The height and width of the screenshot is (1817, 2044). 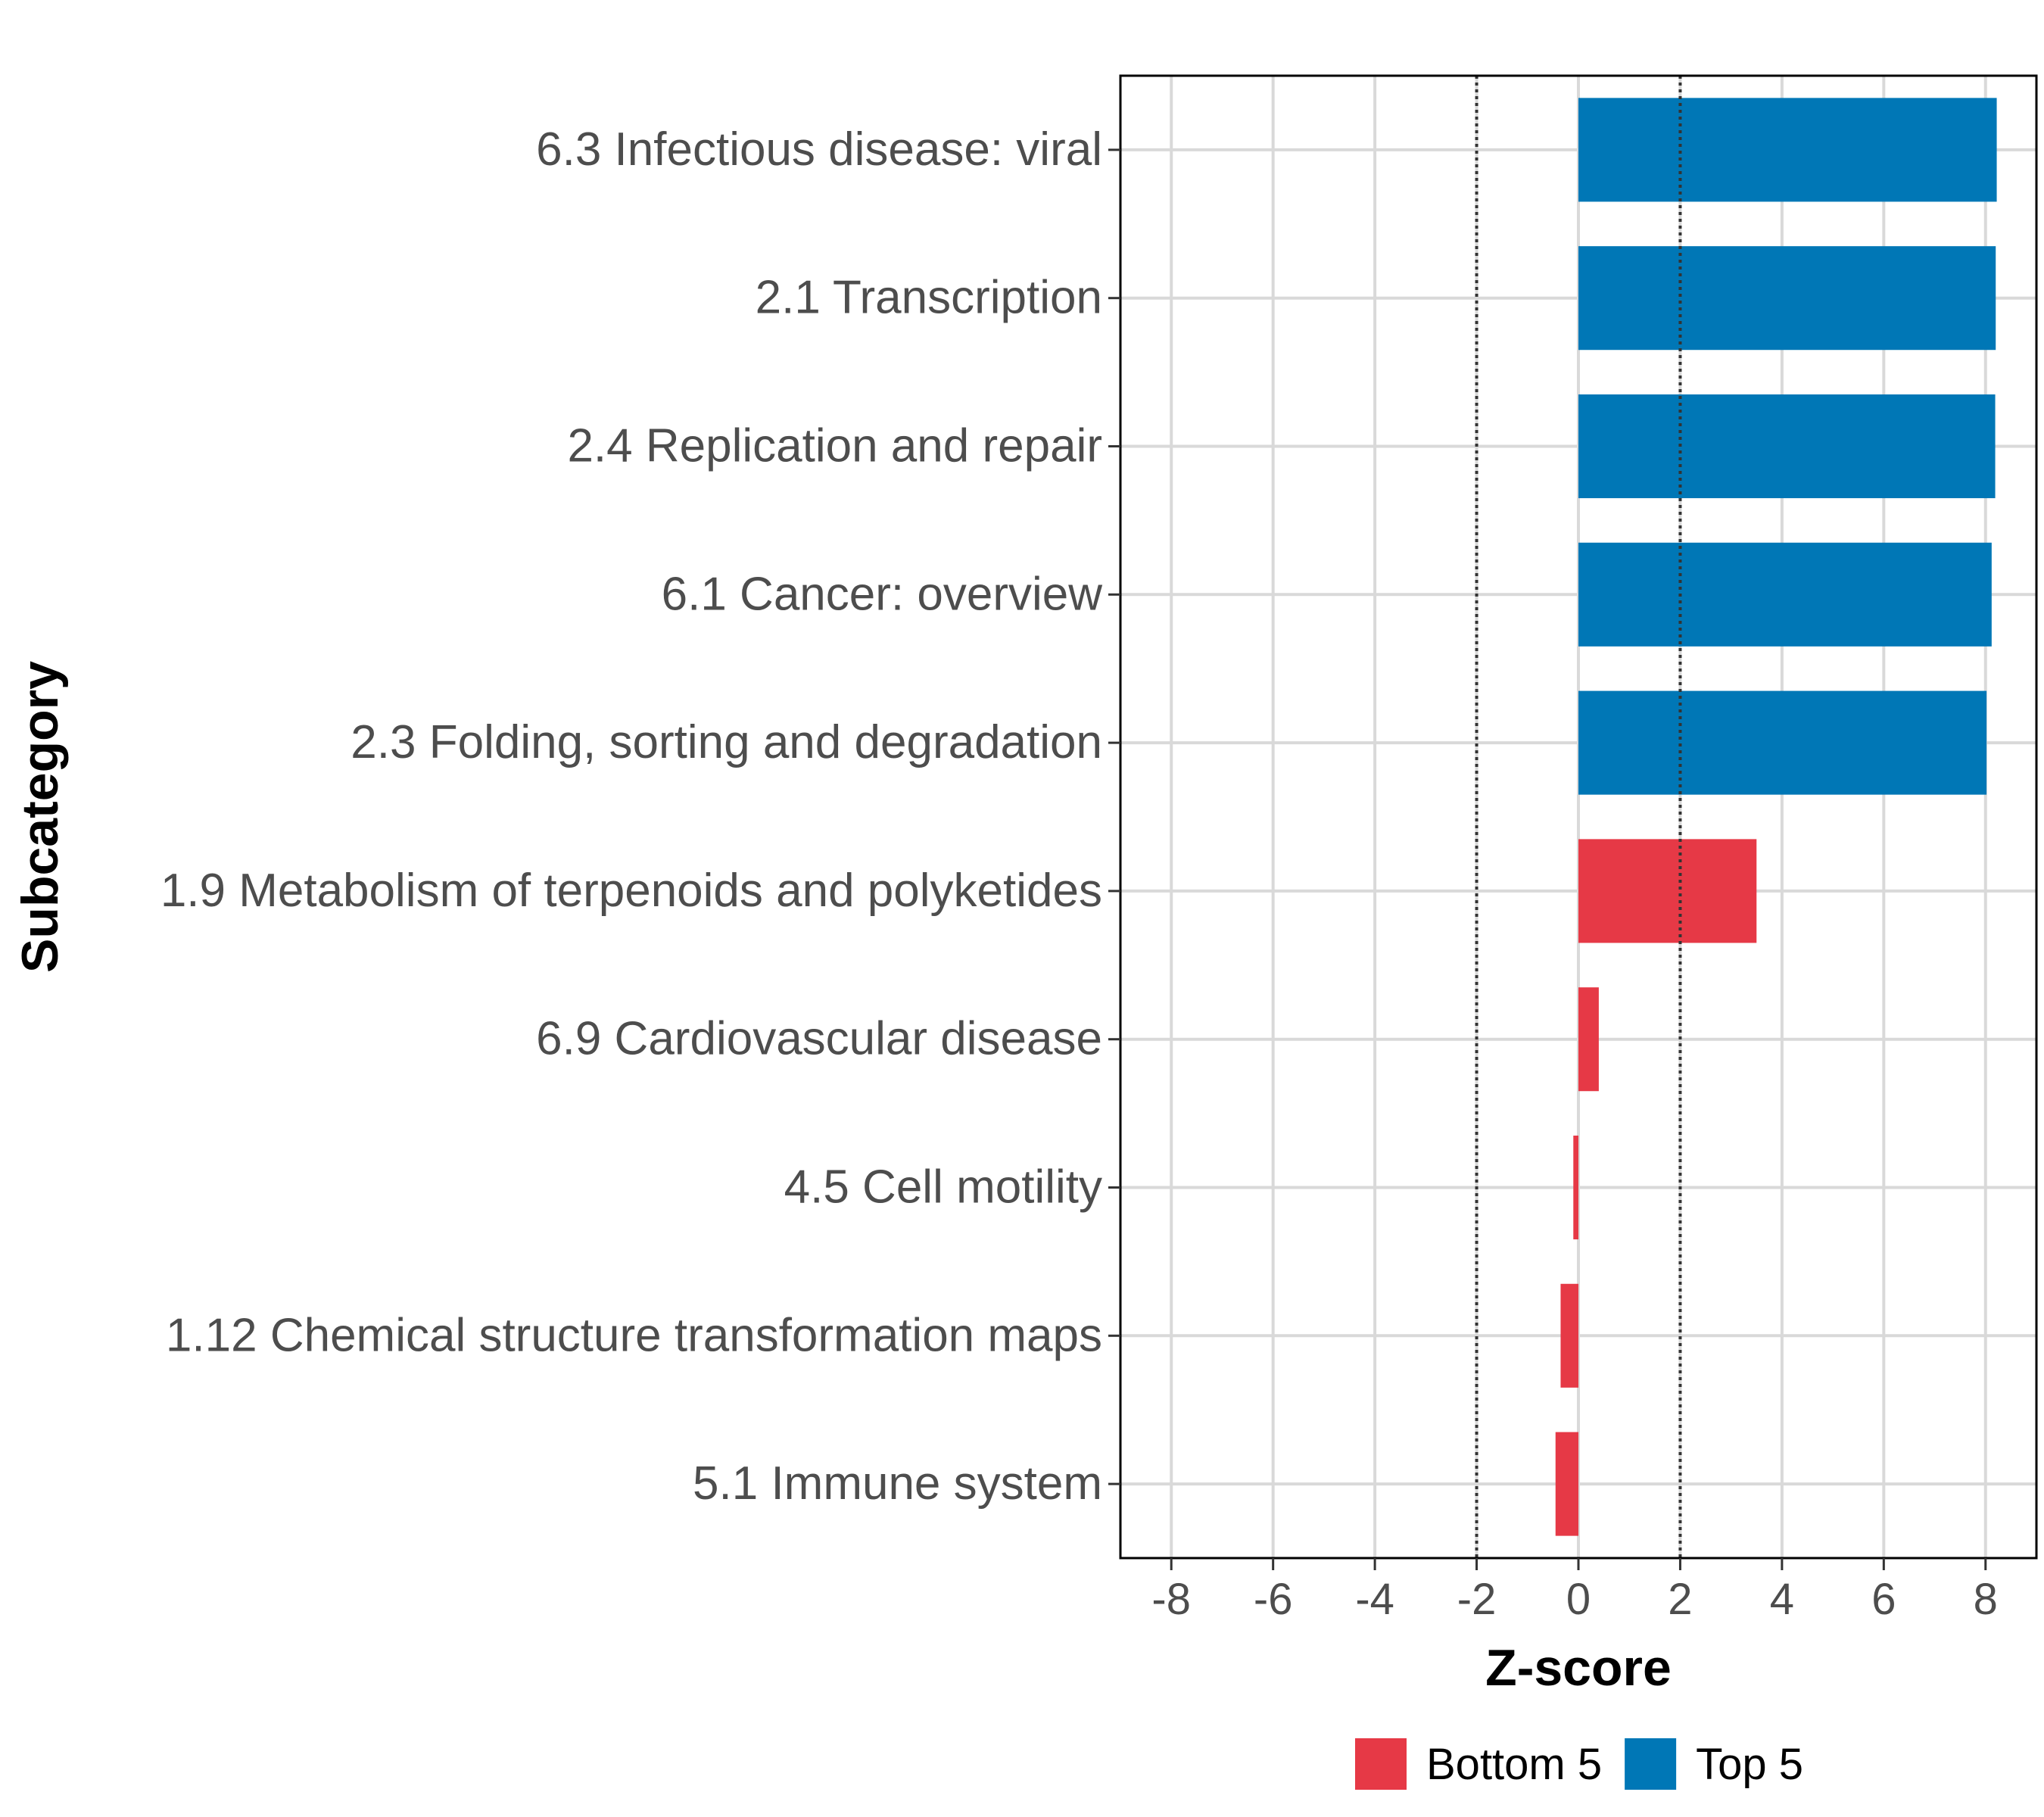 I want to click on y-tick-label: 6.3 Infectious disease: viral, so click(x=819, y=149).